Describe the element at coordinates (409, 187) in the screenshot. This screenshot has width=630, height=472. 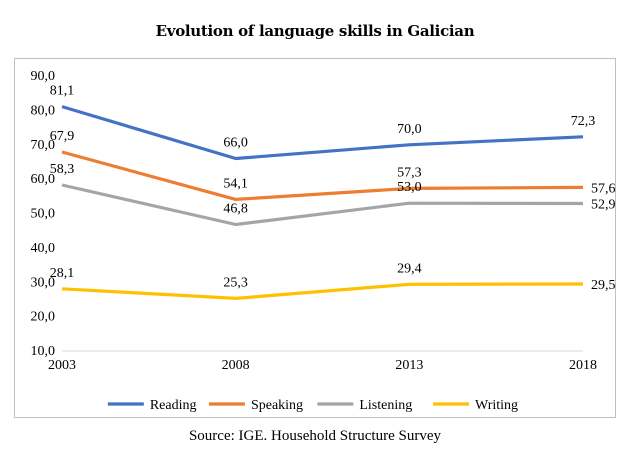
I see `data-label: 53,0` at that location.